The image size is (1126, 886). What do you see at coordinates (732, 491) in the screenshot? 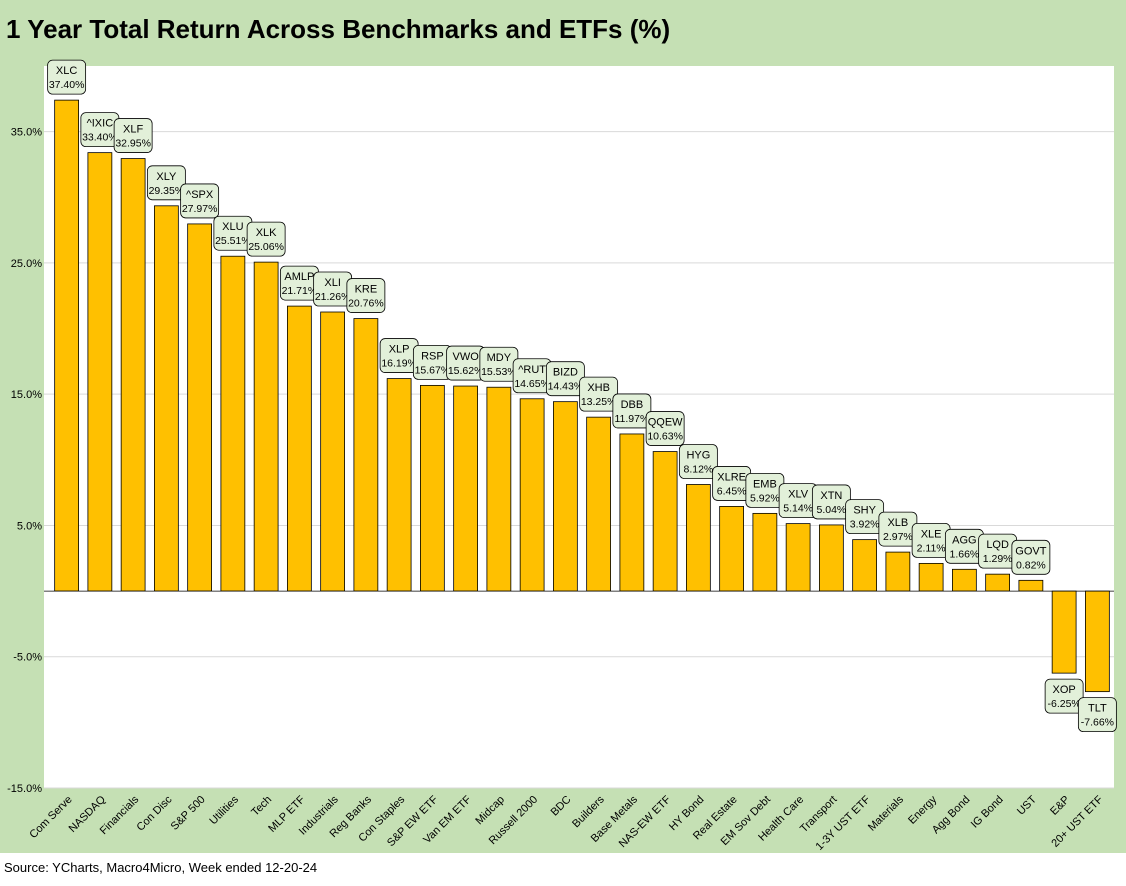
I see `value-label: 6.45%` at bounding box center [732, 491].